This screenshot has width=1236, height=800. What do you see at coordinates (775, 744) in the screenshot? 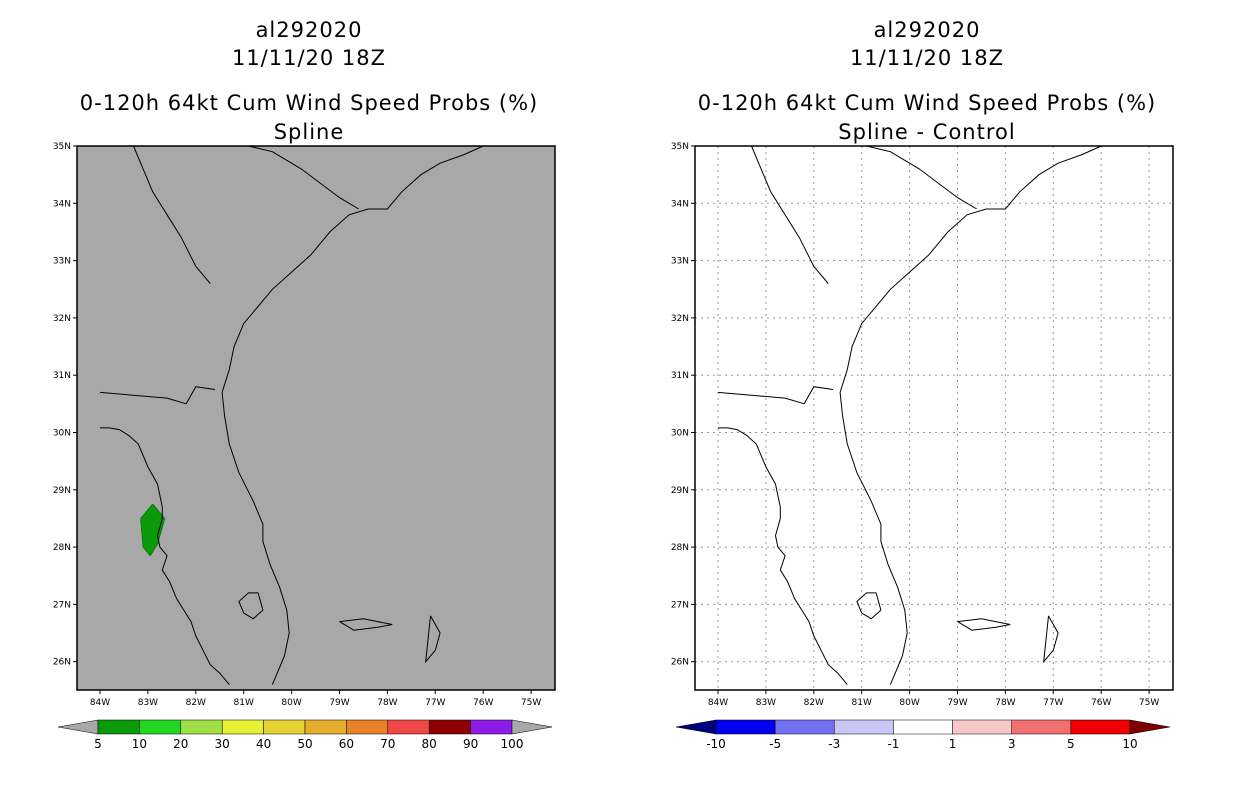
I see `colorbar-label: -5` at bounding box center [775, 744].